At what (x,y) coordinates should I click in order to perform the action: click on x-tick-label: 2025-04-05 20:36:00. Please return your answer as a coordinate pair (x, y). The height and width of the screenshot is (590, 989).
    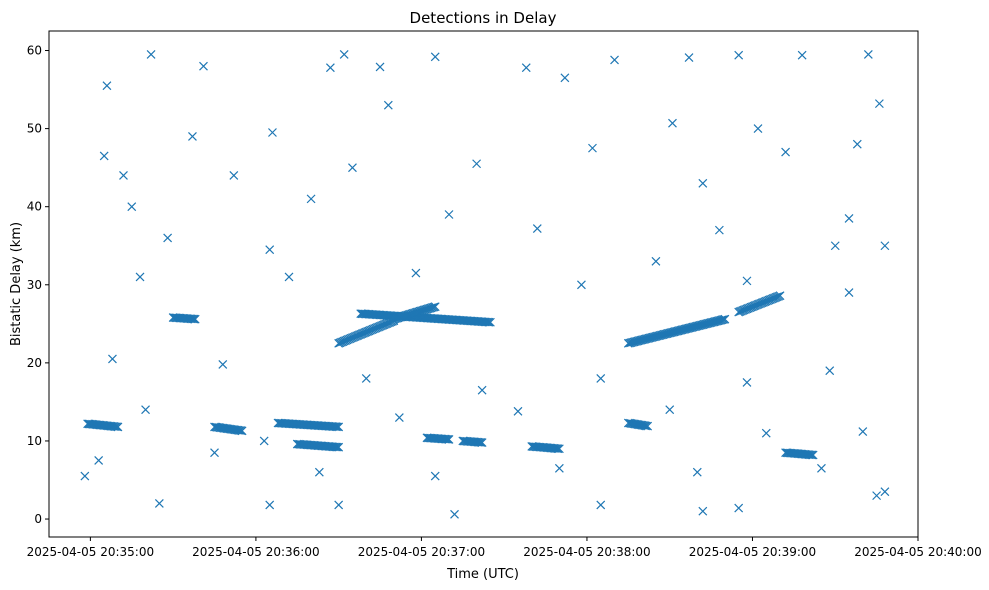
    Looking at the image, I should click on (255, 552).